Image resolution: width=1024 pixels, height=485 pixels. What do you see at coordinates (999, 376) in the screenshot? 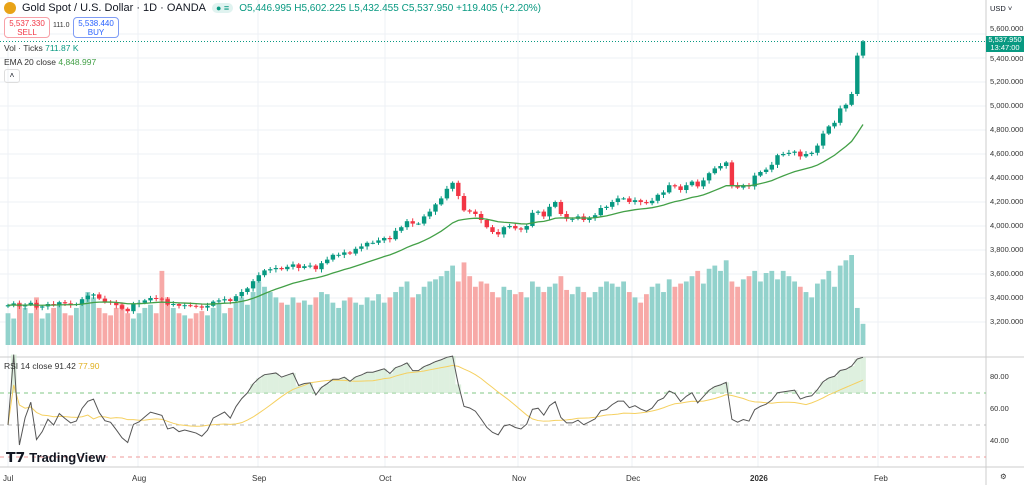
I see `rsi-tick: 80.00` at bounding box center [999, 376].